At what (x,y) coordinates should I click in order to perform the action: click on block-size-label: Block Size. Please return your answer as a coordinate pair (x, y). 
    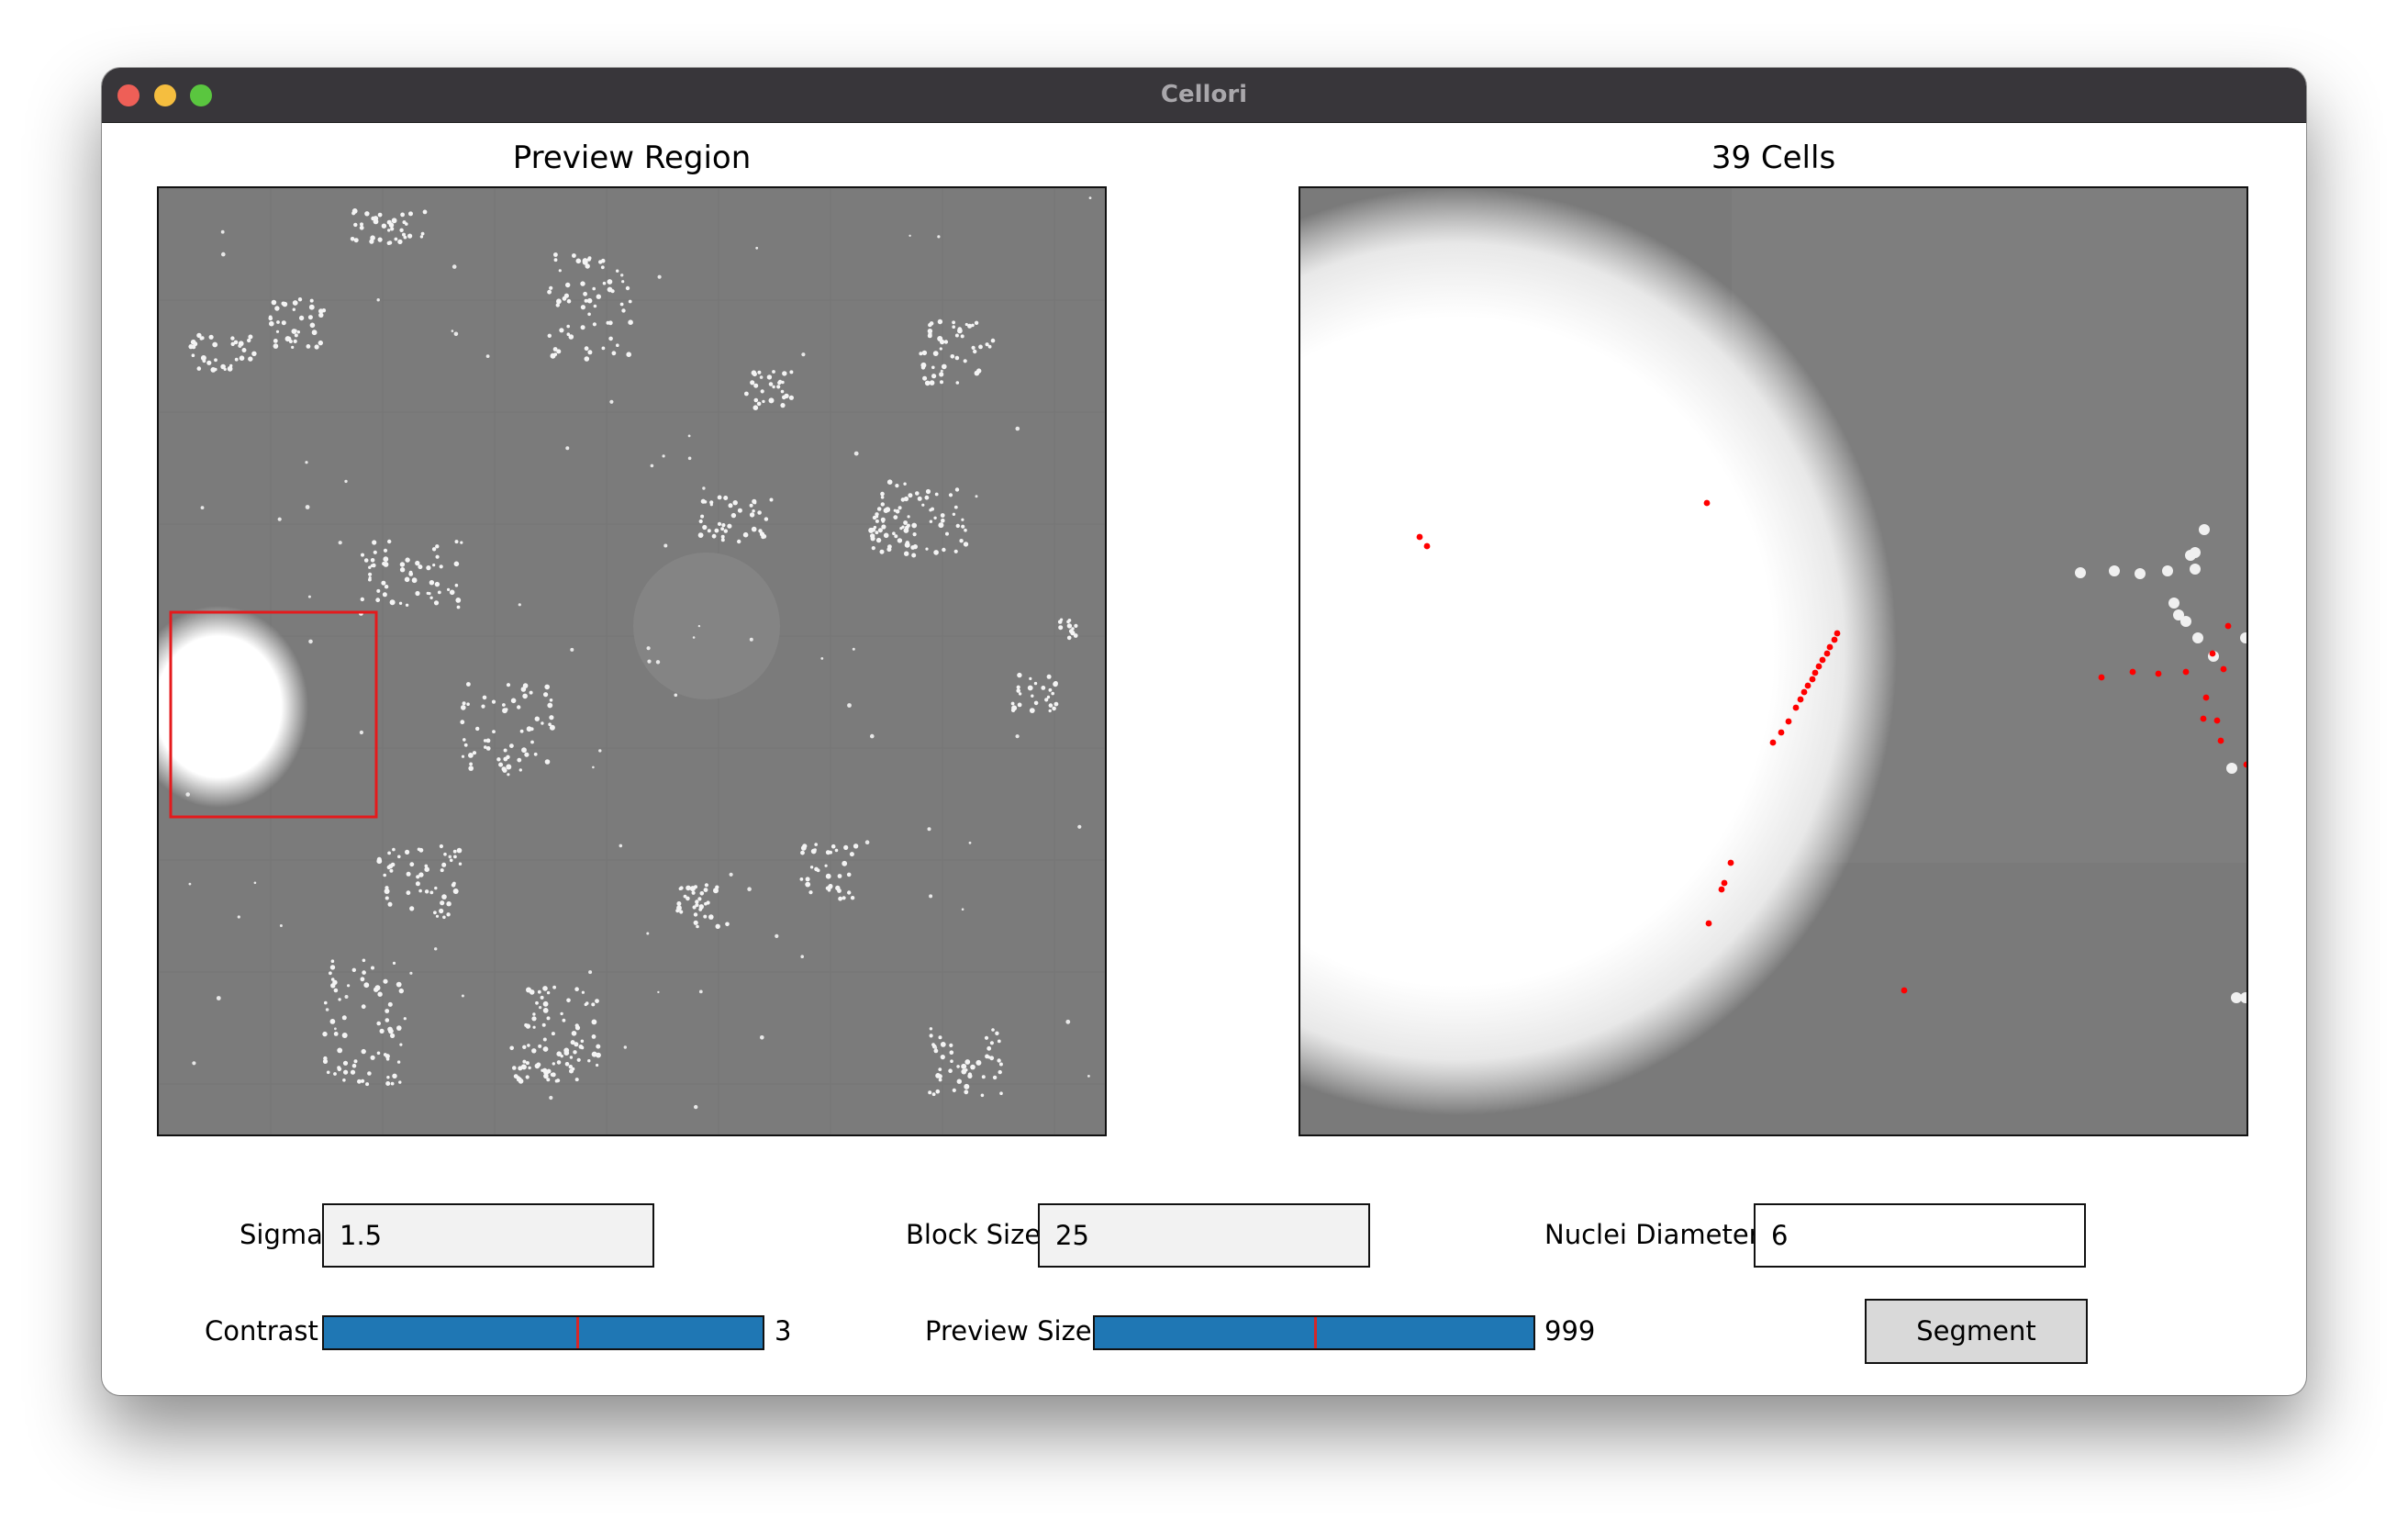
    Looking at the image, I should click on (974, 1234).